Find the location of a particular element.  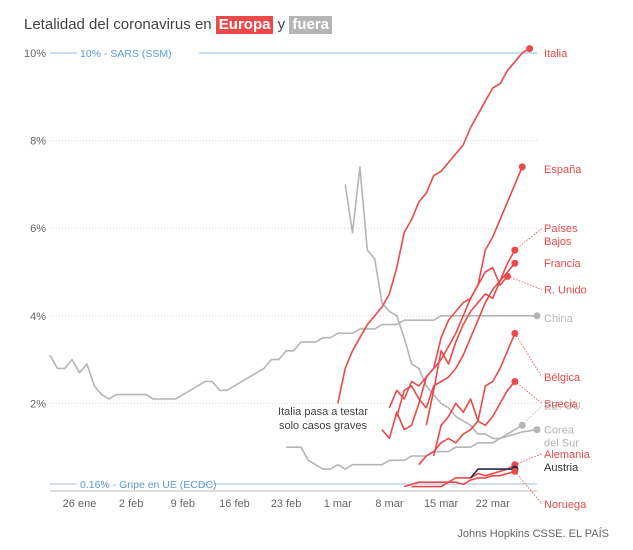

x-tick-label: 1 mar is located at coordinates (338, 504).